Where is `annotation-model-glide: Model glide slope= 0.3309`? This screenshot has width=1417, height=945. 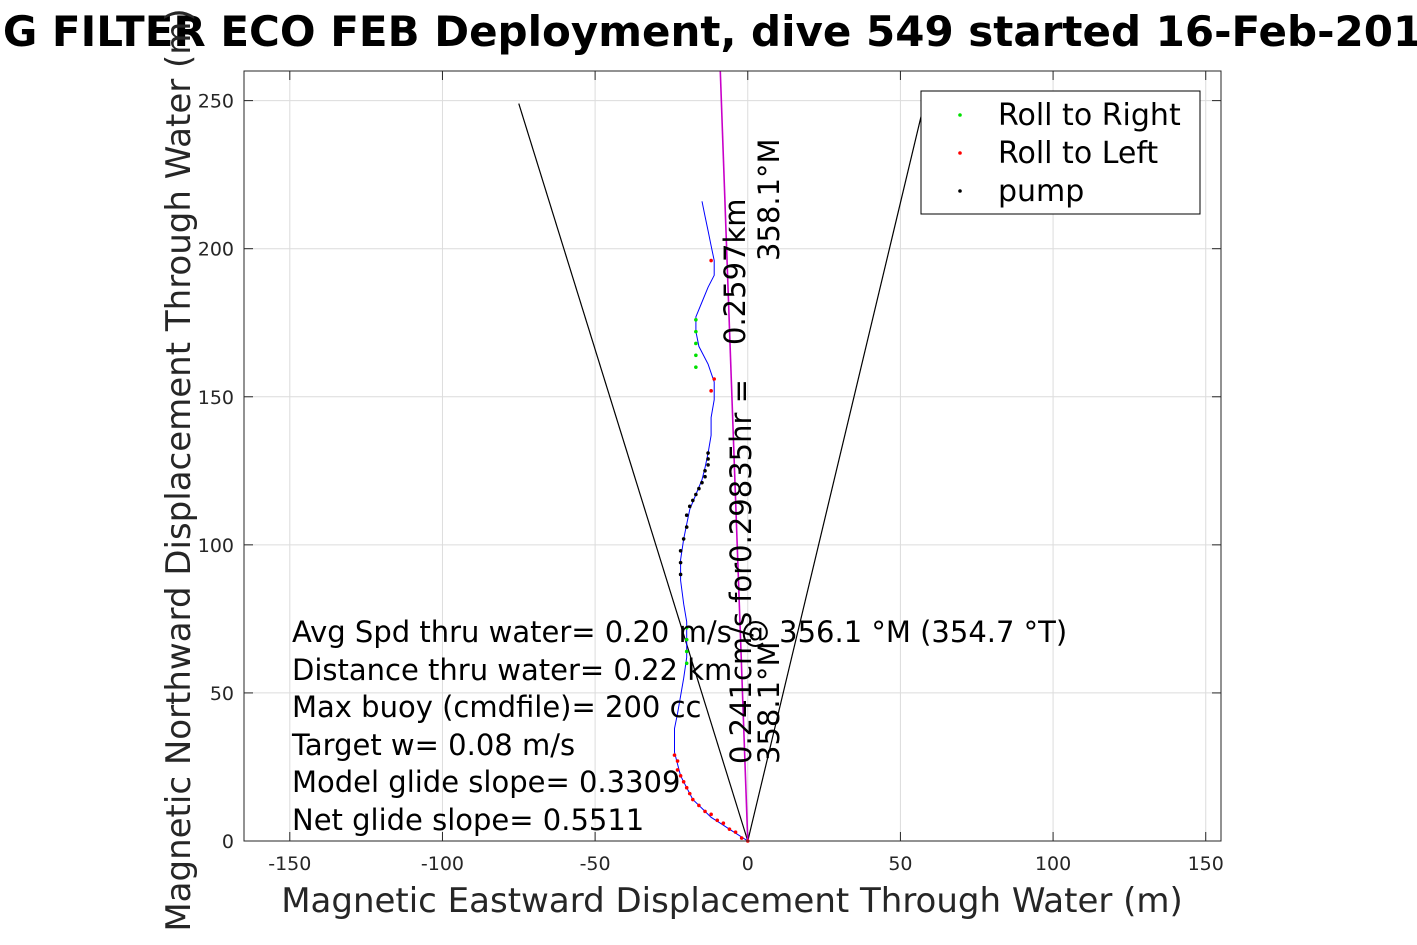
annotation-model-glide: Model glide slope= 0.3309 is located at coordinates (486, 782).